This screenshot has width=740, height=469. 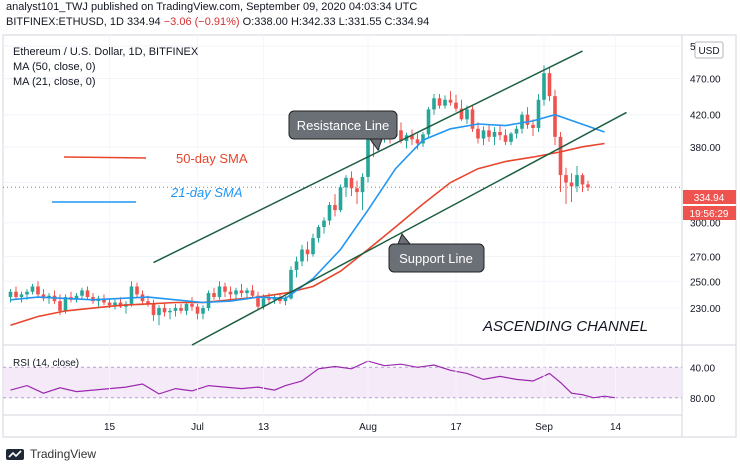 What do you see at coordinates (54, 82) in the screenshot?
I see `legend-ma21: MA (21, close, 0)` at bounding box center [54, 82].